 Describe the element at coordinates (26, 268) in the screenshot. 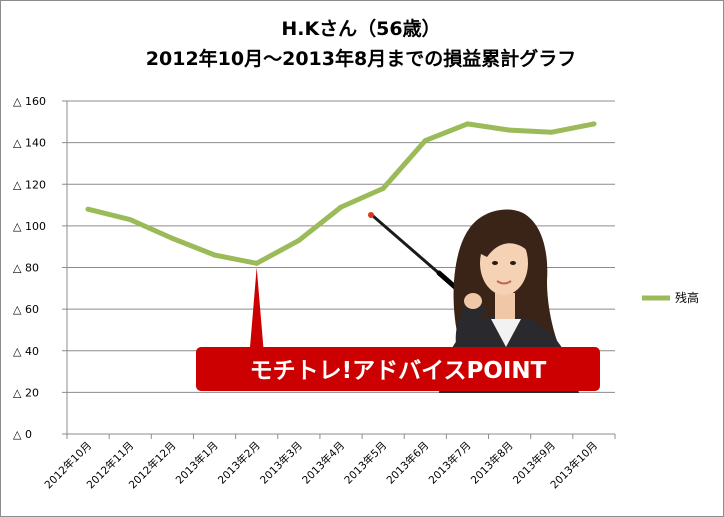

I see `y-tick-label: △ 80` at that location.